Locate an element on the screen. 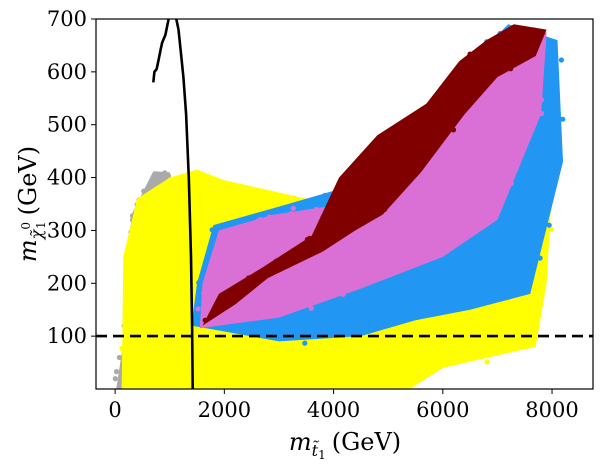  y-tick-label: 300 is located at coordinates (67, 230).